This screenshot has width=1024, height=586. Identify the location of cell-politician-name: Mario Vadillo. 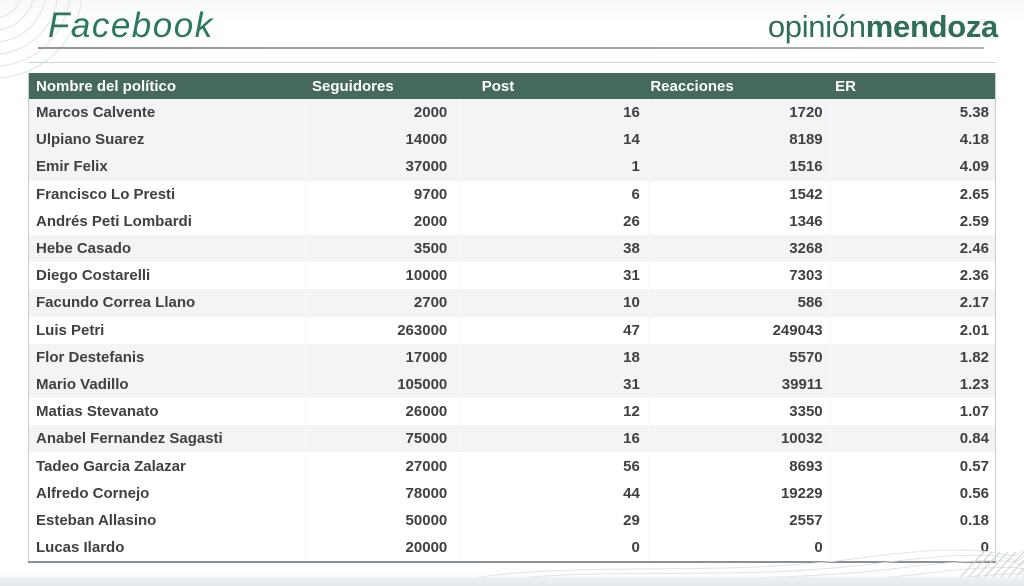
(168, 384).